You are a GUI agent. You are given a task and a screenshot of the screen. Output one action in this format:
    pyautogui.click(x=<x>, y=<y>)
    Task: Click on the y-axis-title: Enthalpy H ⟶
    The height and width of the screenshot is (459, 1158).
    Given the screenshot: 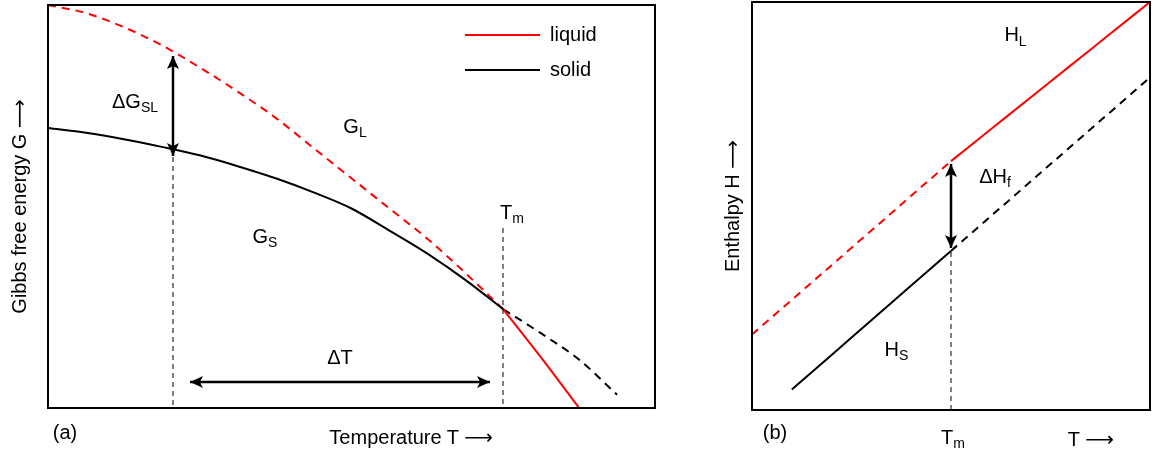 What is the action you would take?
    pyautogui.click(x=731, y=206)
    